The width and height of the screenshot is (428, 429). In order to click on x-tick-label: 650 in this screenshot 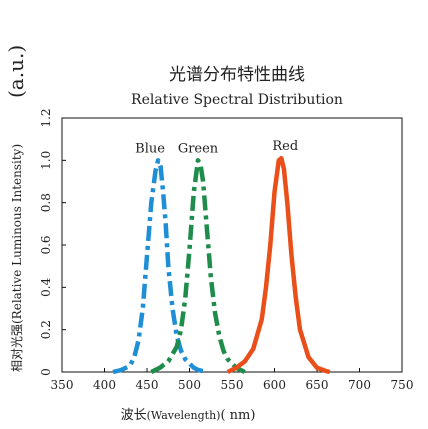, I will do `click(317, 385)`.